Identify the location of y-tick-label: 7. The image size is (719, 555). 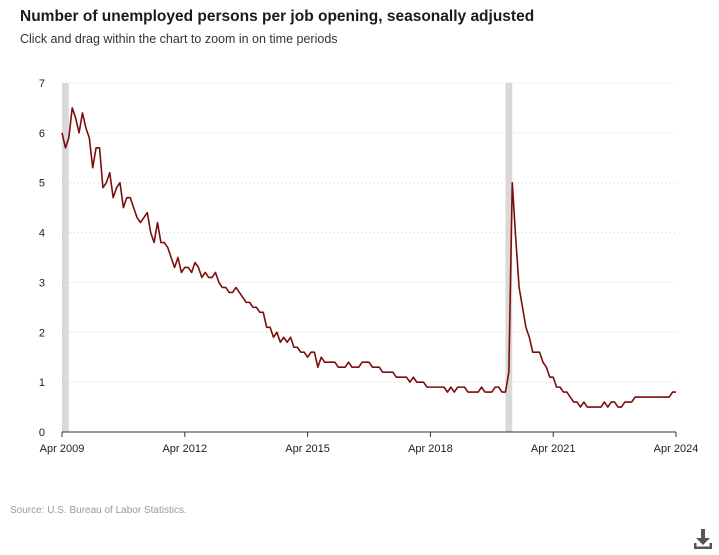
(42, 84).